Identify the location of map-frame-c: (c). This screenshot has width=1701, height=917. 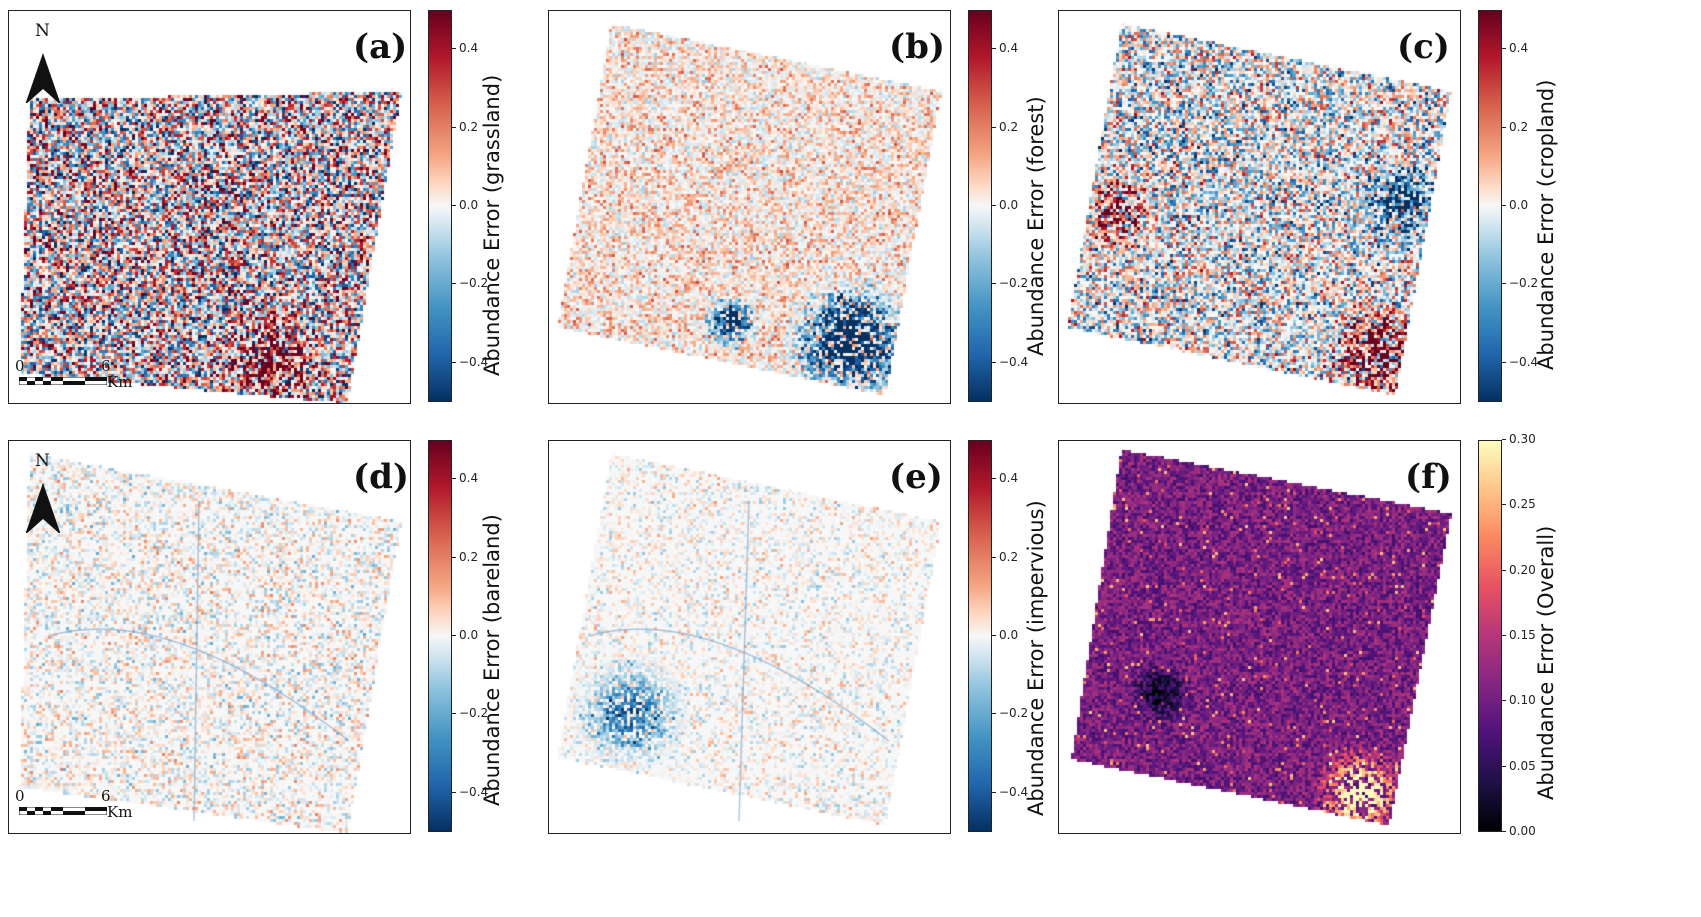
(1259, 207).